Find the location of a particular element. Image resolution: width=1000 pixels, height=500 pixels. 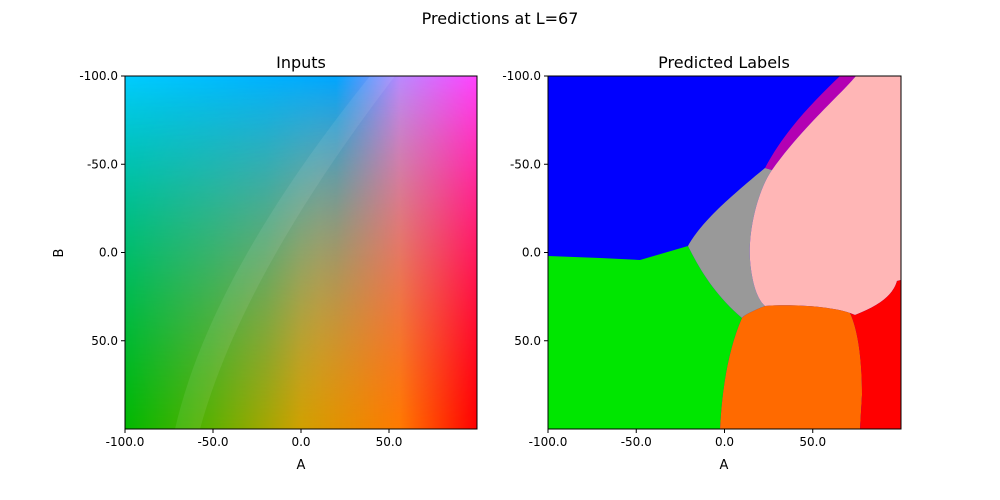

figure-title: Predictions at L=67 is located at coordinates (500, 18).